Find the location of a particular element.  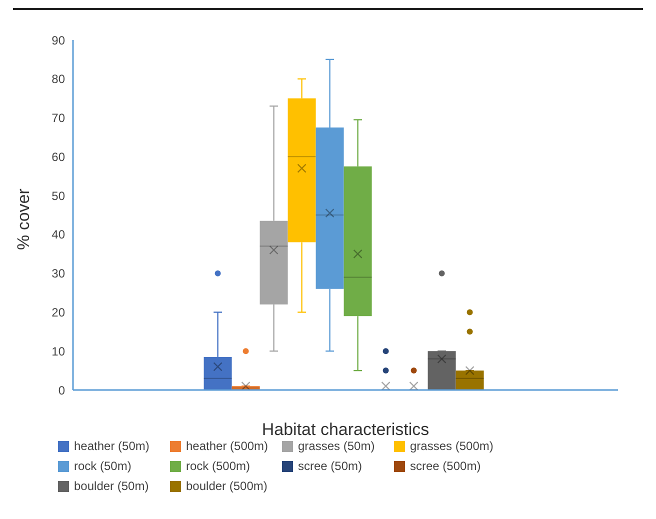

y-axis-title: % cover is located at coordinates (24, 219).